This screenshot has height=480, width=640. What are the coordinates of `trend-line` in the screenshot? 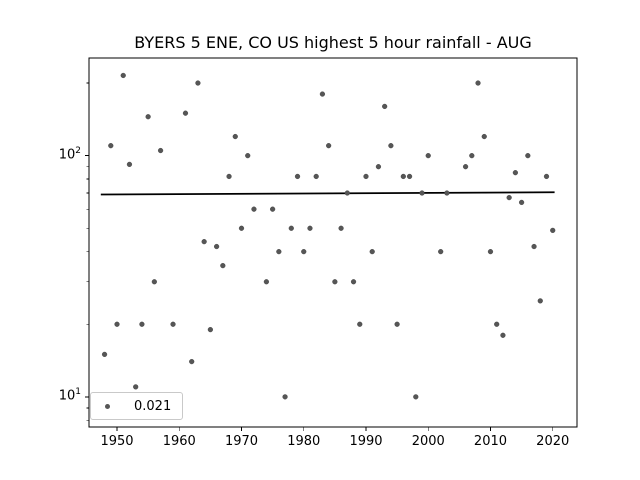 It's located at (327, 193).